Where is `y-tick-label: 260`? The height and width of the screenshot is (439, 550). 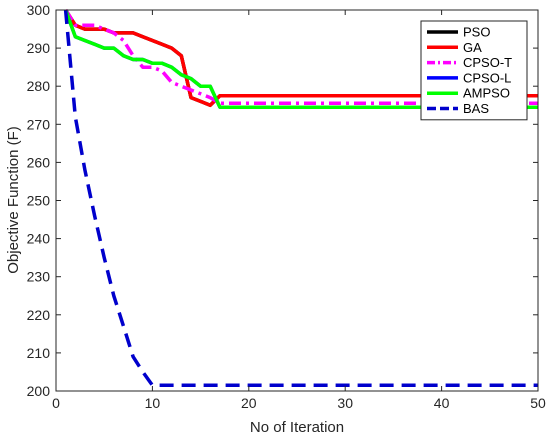 y-tick-label: 260 is located at coordinates (39, 162).